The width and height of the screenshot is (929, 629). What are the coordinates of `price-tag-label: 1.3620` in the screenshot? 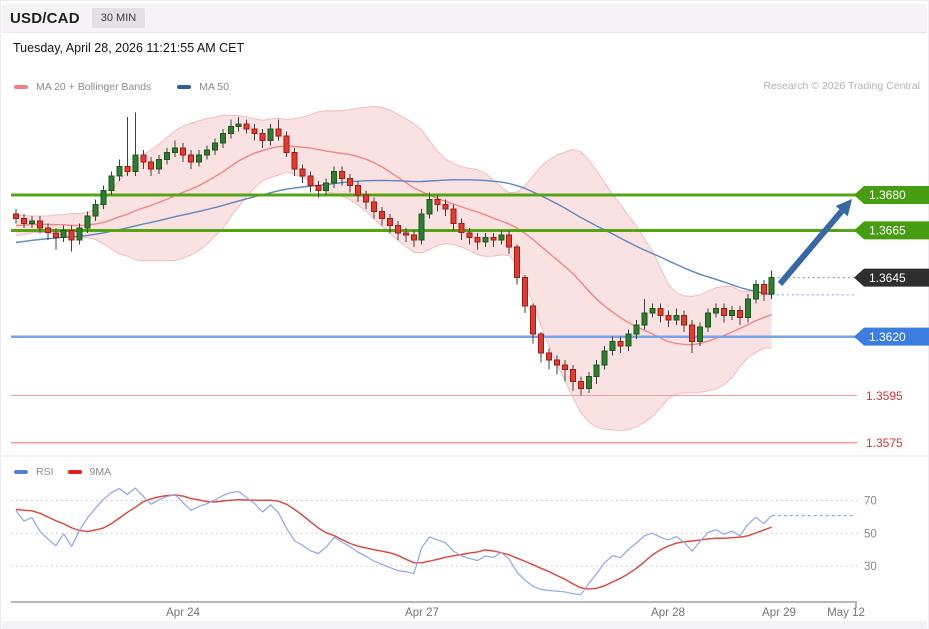 It's located at (887, 337).